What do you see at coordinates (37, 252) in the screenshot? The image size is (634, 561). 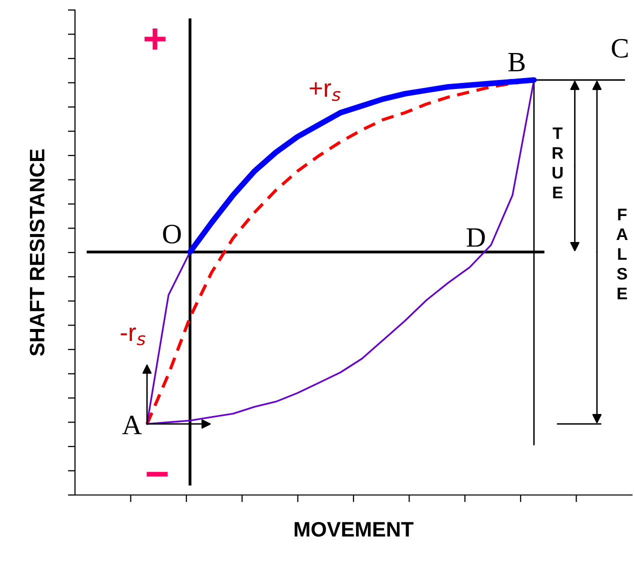 I see `y-axis-title: SHAFT RESISTANCE` at bounding box center [37, 252].